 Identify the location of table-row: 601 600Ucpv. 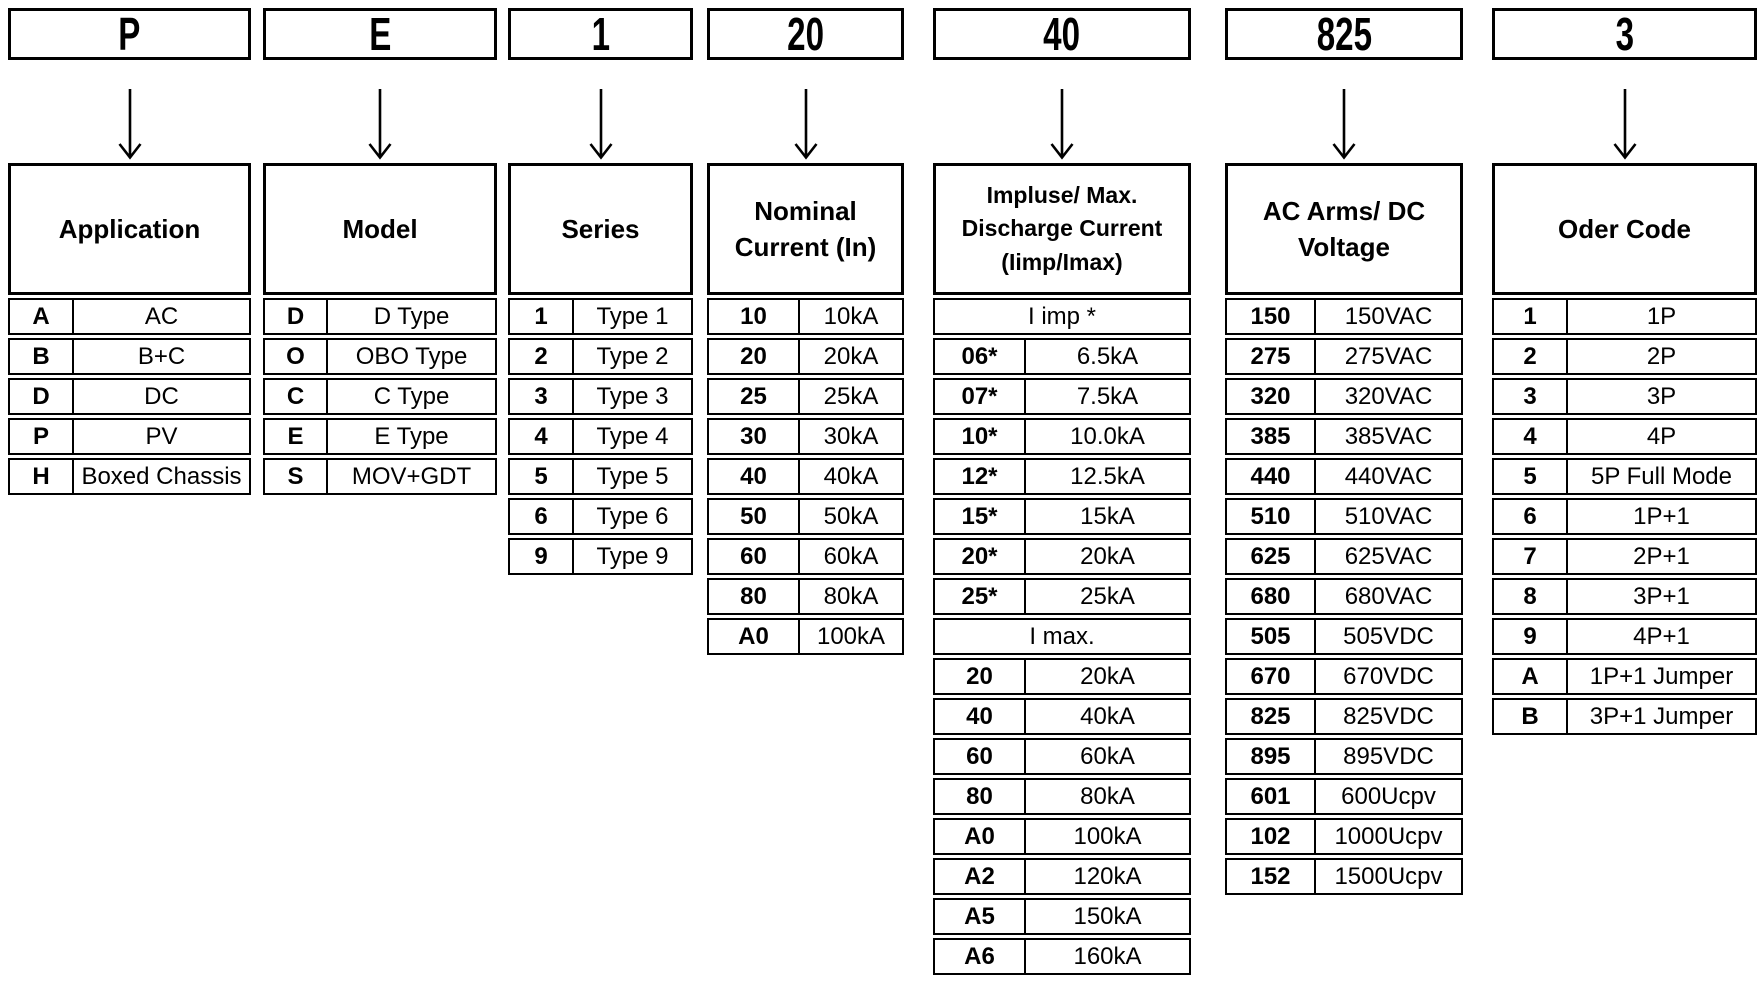
(1344, 796).